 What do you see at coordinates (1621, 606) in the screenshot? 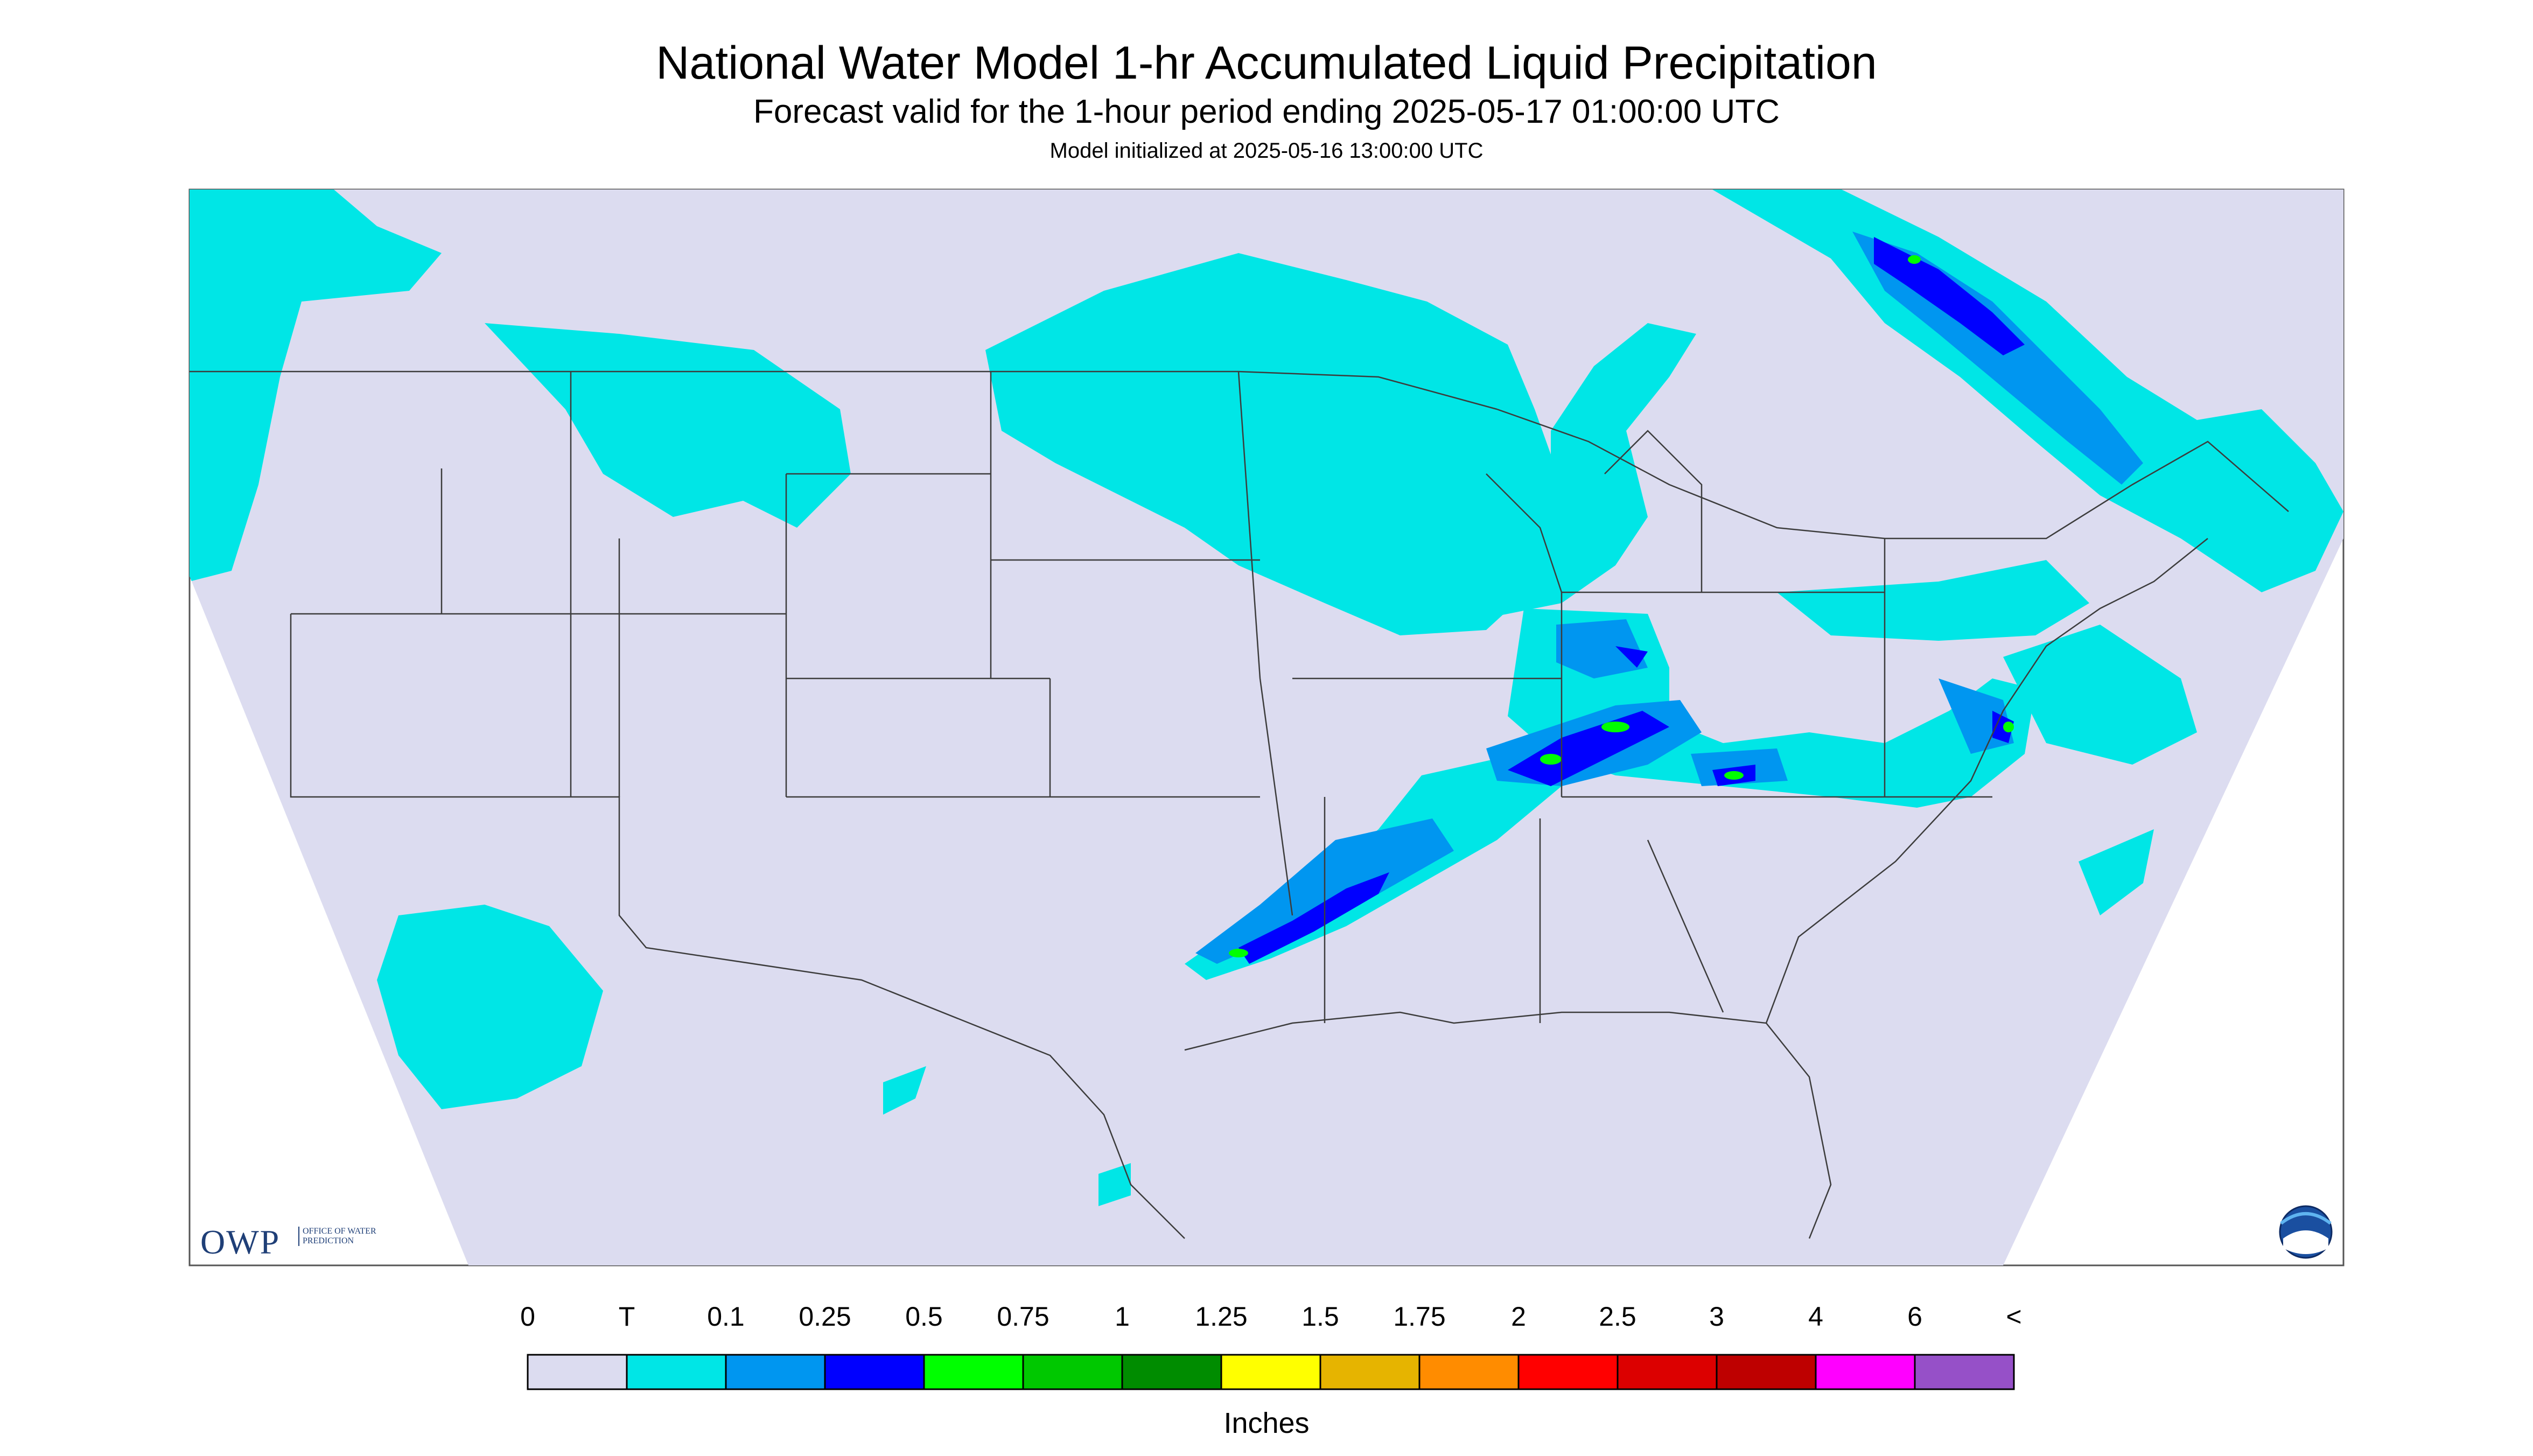
I see `precip-0.5-areas` at bounding box center [1621, 606].